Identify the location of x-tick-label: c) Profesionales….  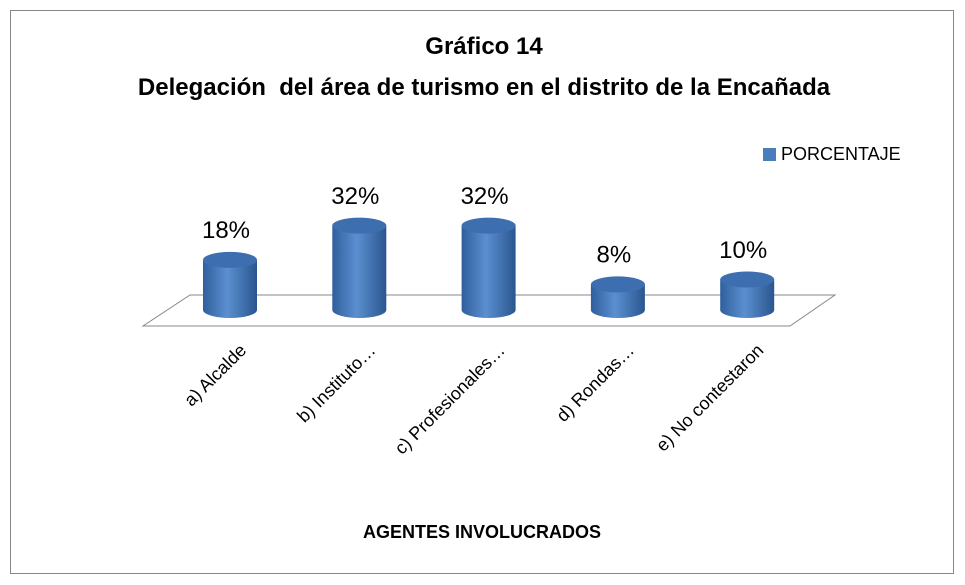
(450, 399).